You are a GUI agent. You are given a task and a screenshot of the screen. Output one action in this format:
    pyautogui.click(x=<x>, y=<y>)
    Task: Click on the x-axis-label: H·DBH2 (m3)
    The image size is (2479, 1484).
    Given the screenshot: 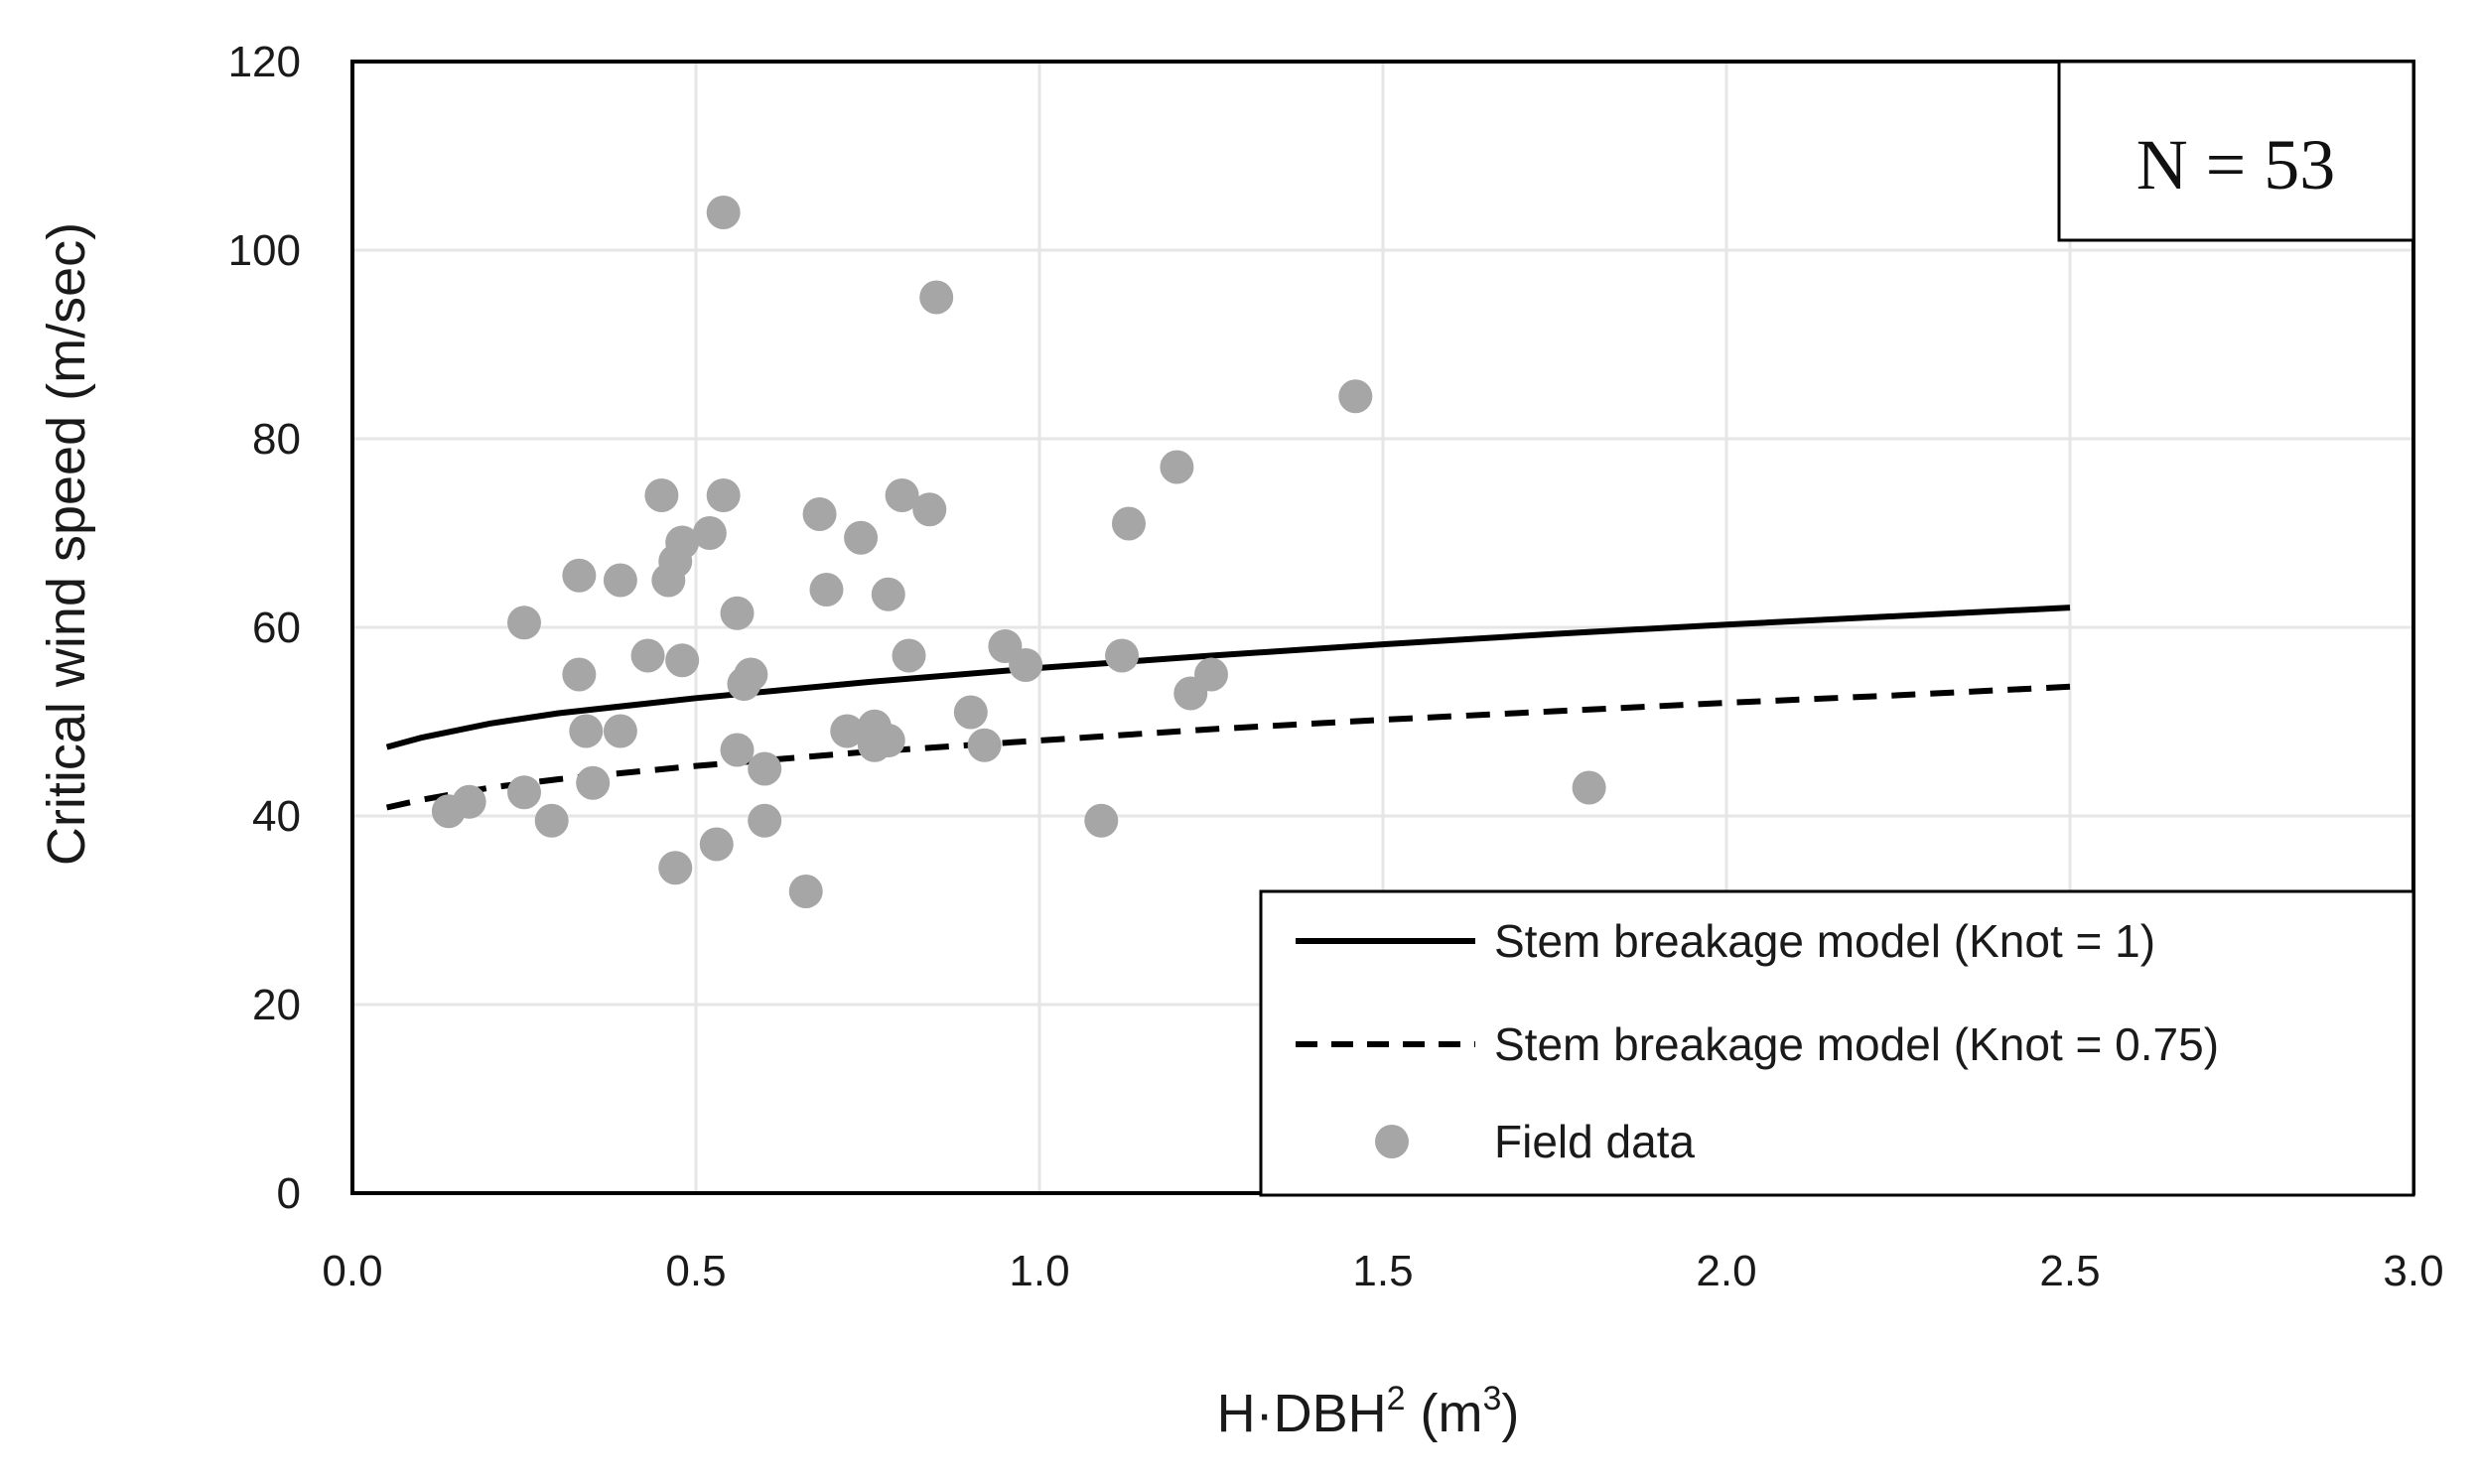 What is the action you would take?
    pyautogui.click(x=1369, y=1411)
    